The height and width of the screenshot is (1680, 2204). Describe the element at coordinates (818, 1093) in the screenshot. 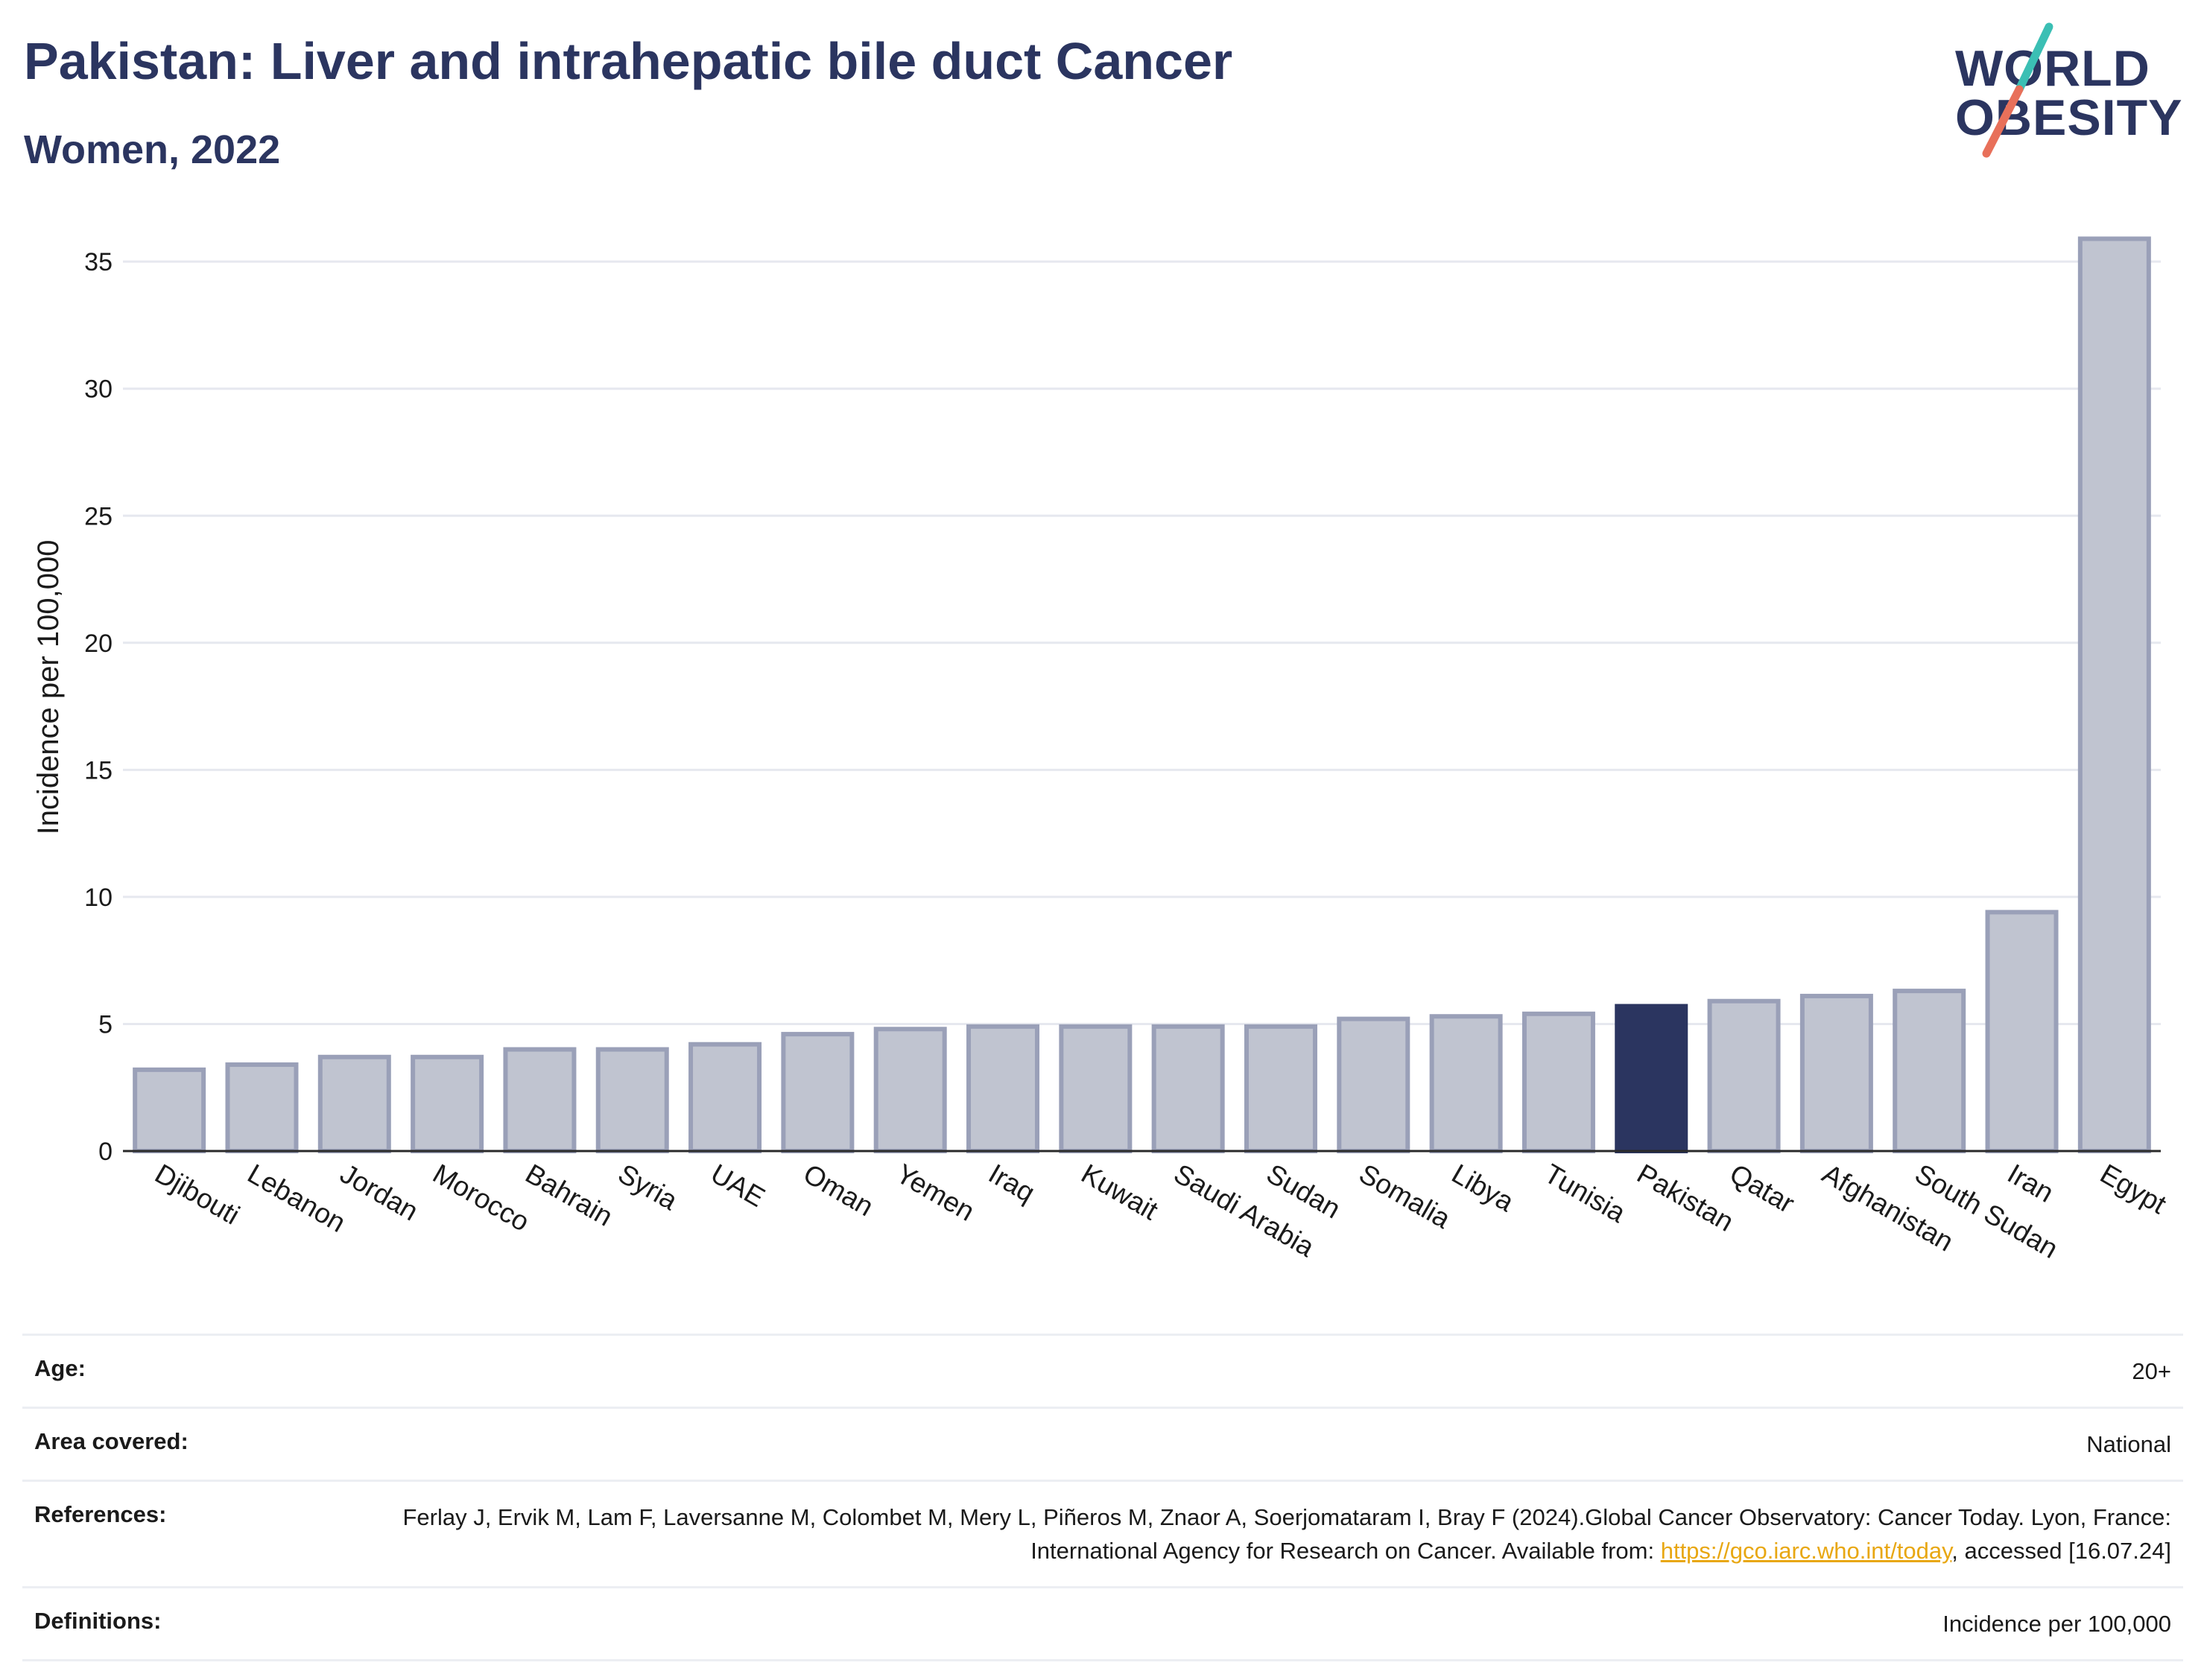

I see `bar-oman` at that location.